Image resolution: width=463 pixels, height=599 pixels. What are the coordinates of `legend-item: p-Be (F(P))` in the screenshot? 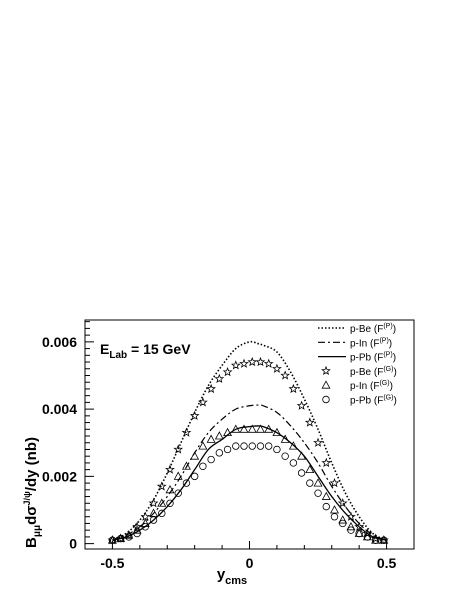 It's located at (357, 329).